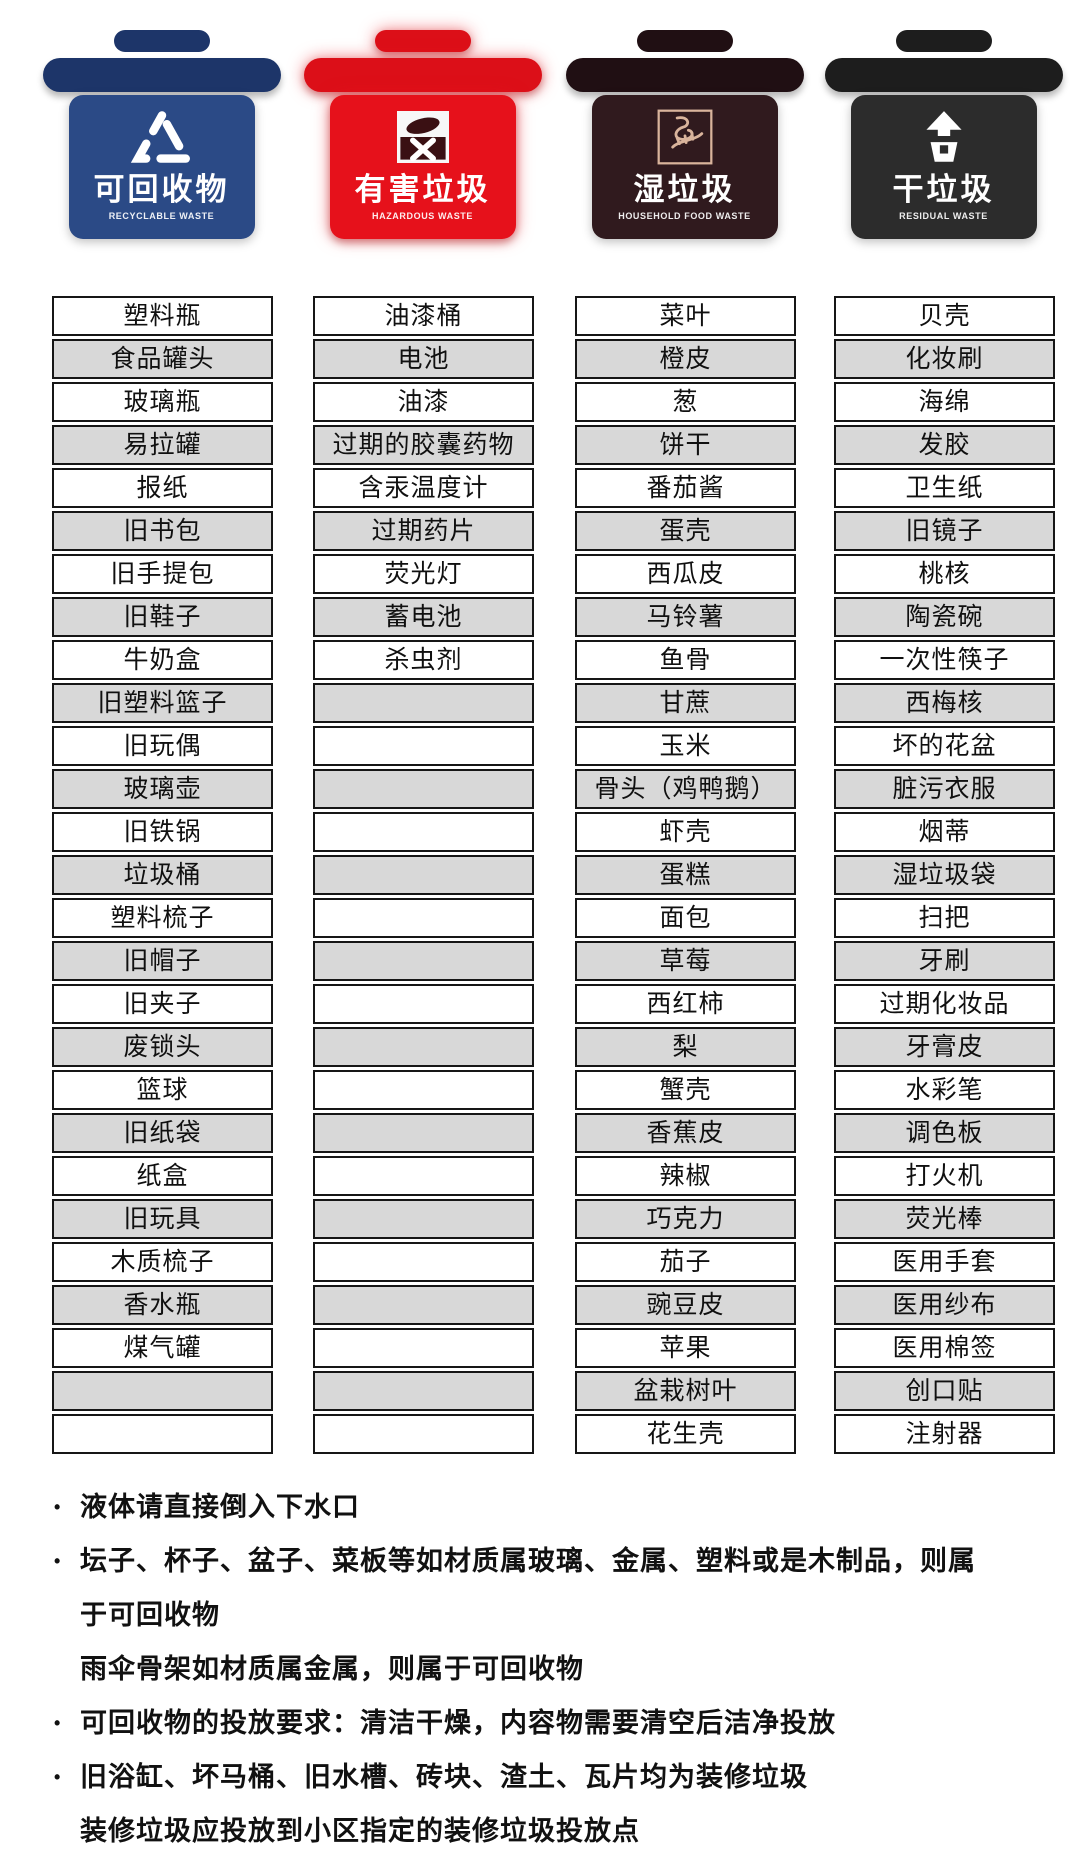  What do you see at coordinates (685, 961) in the screenshot?
I see `table-cell: 草莓` at bounding box center [685, 961].